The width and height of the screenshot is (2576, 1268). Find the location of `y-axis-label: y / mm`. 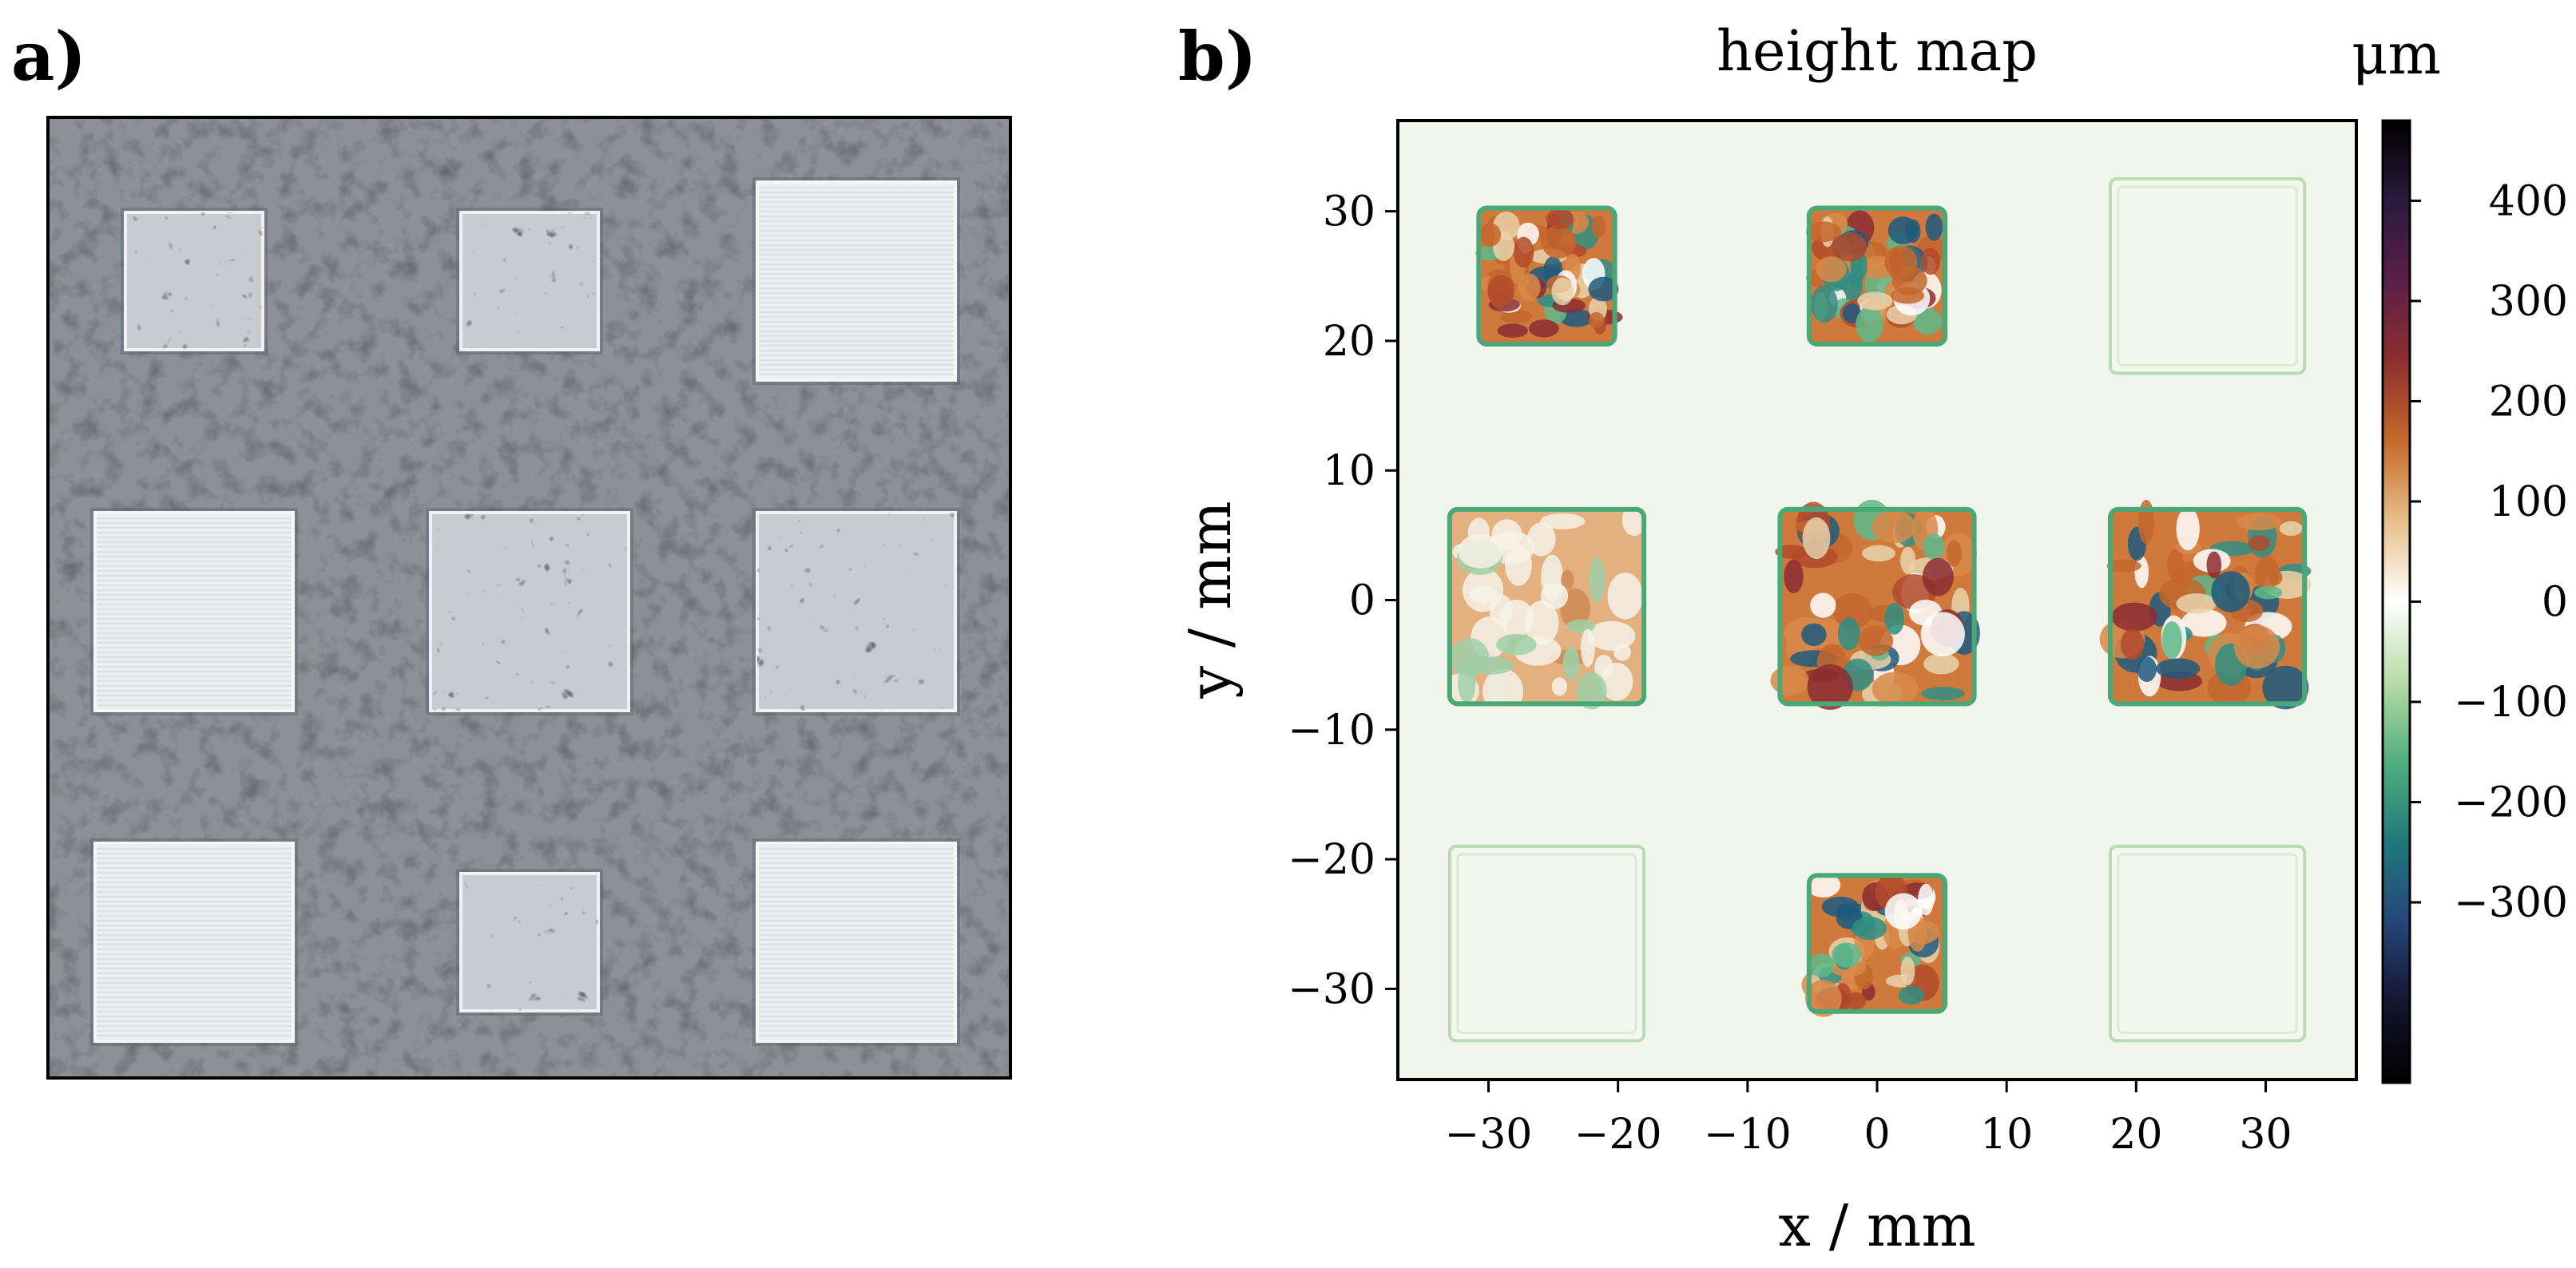

y-axis-label: y / mm is located at coordinates (1210, 600).